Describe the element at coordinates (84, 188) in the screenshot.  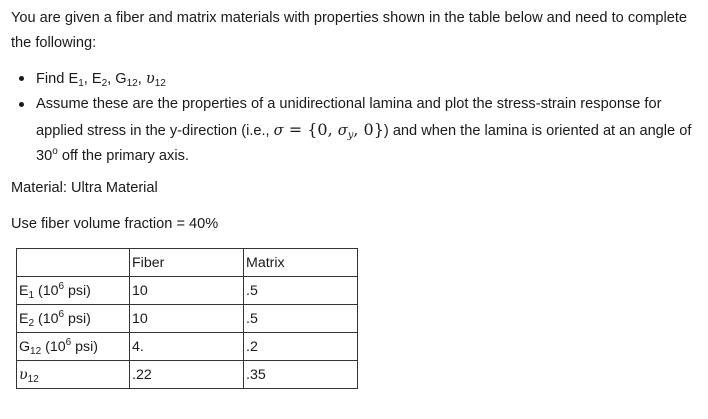
I see `material-label: Material: Ultra Material` at that location.